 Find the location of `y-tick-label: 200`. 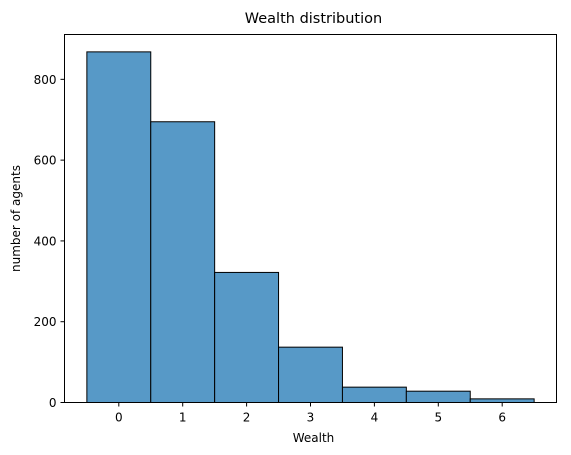

y-tick-label: 200 is located at coordinates (45, 322).